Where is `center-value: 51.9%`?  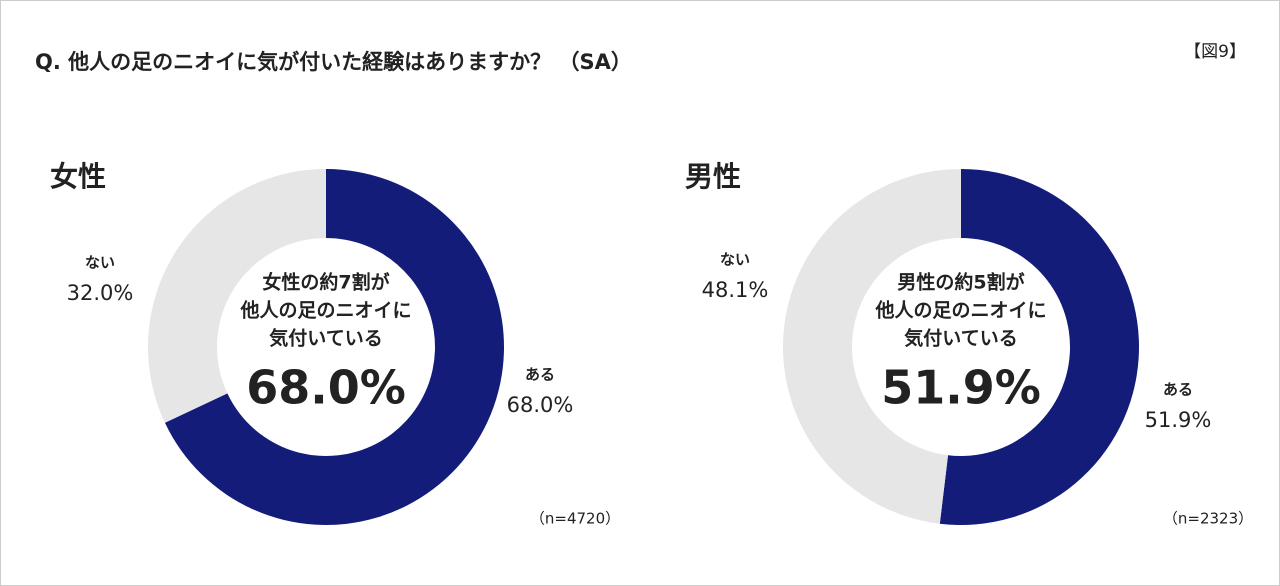 center-value: 51.9% is located at coordinates (961, 388).